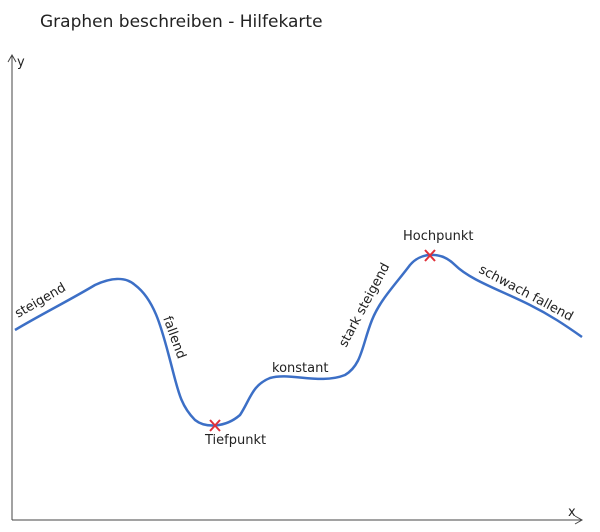  I want to click on label-konstant: konstant, so click(300, 368).